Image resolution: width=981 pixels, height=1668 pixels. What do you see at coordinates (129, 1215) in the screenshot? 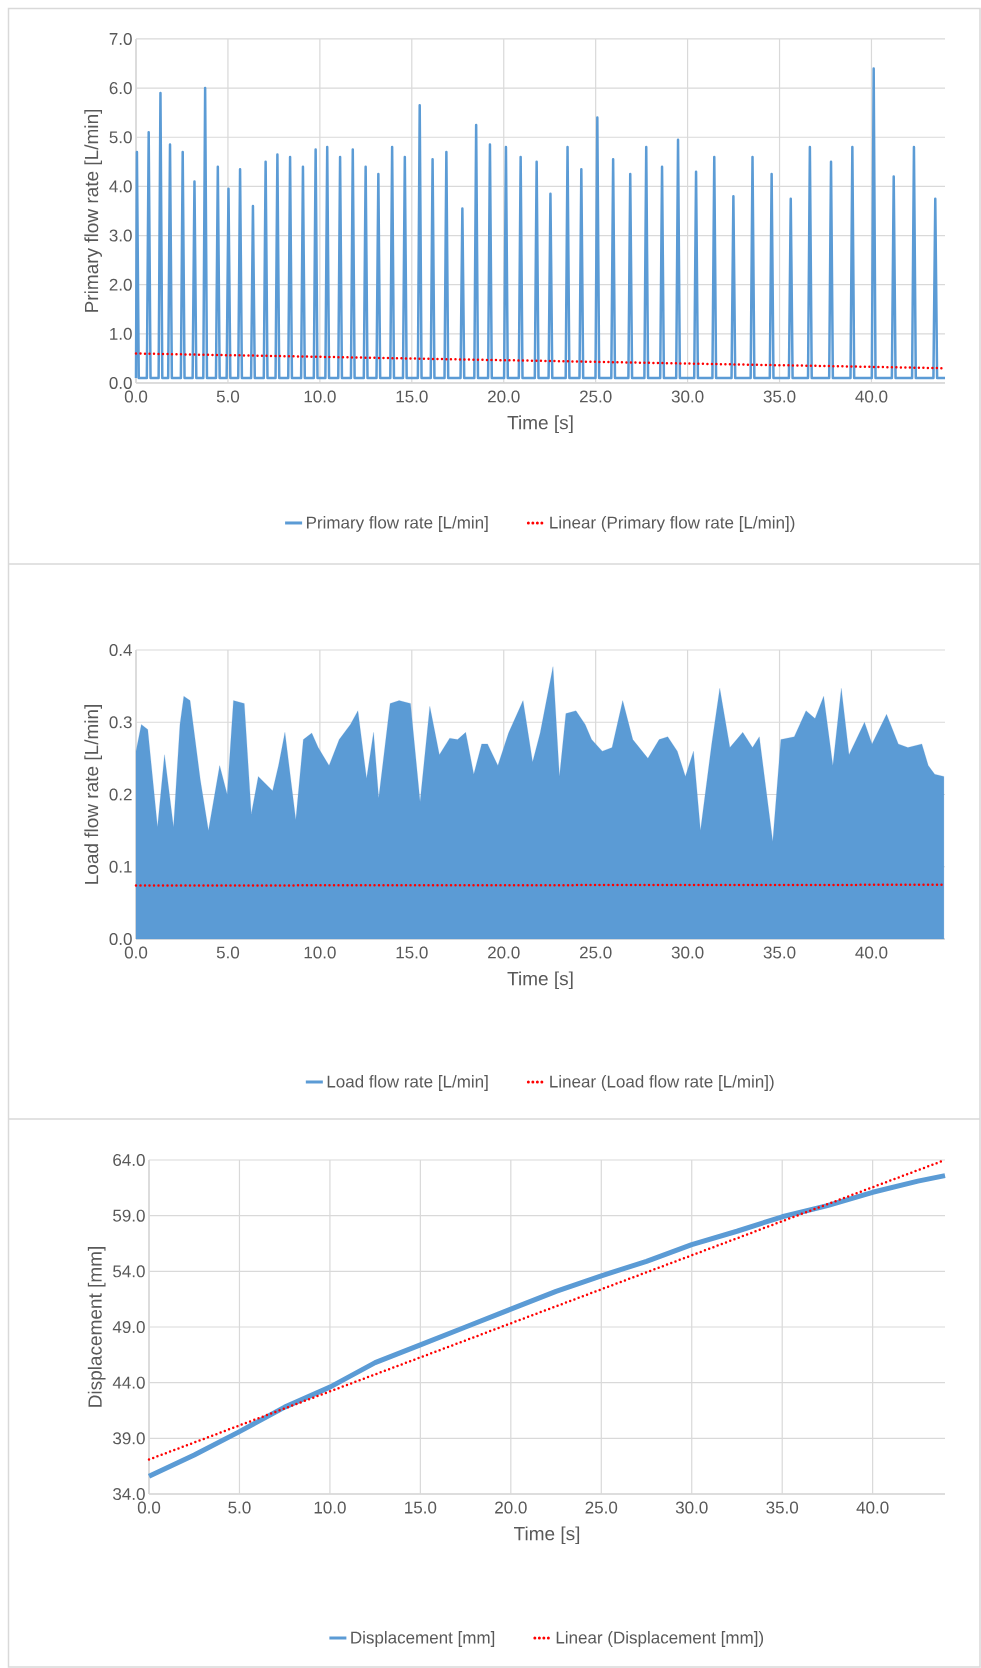
I see `y-tick-label: 59.0` at bounding box center [129, 1215].